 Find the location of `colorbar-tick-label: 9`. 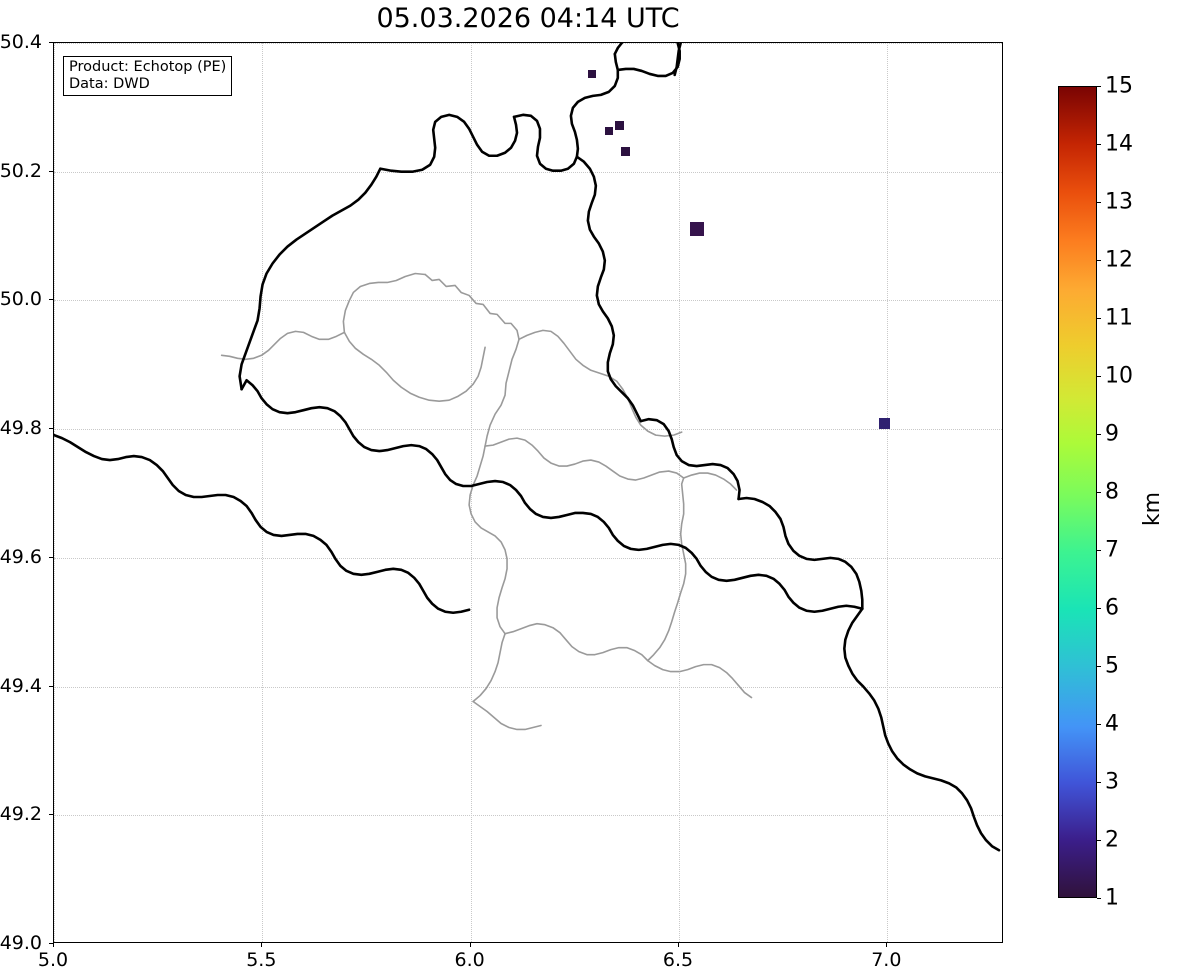

colorbar-tick-label: 9 is located at coordinates (1112, 434).